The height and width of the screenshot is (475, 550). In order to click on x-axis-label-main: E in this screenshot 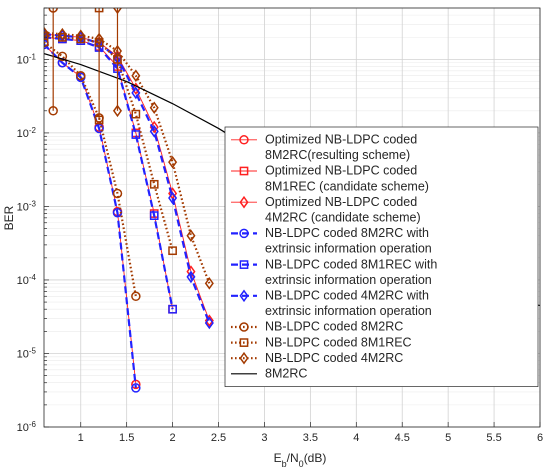, I will do `click(278, 458)`.